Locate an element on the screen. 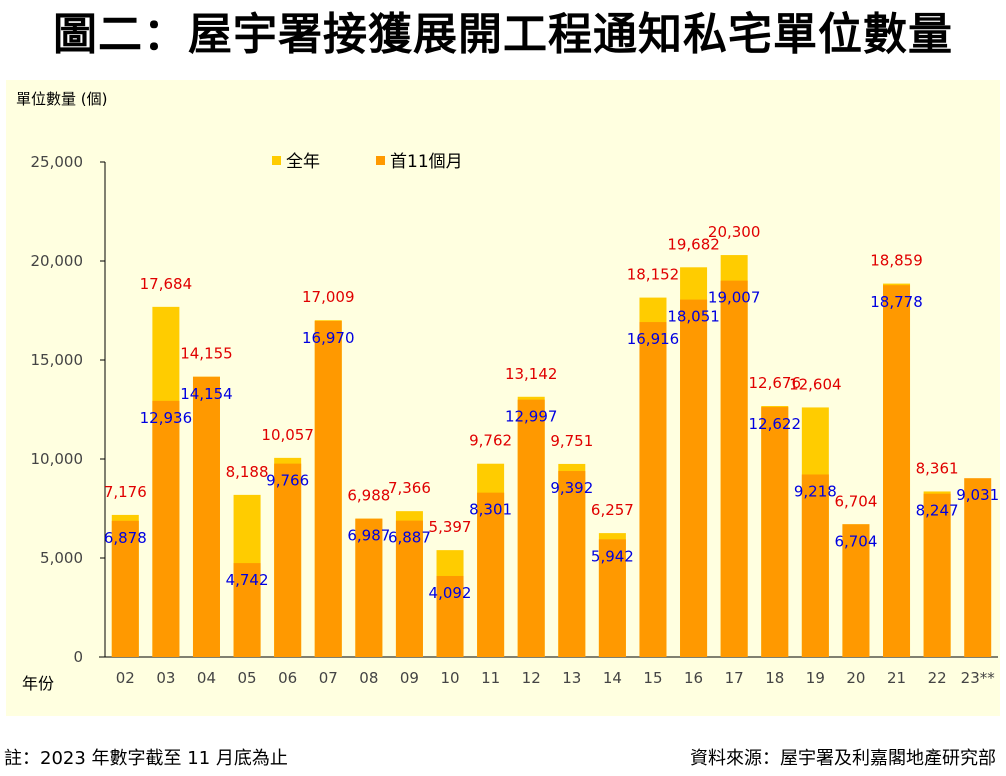 The height and width of the screenshot is (776, 1006). data-label-first-11-months: 9,392 is located at coordinates (571, 488).